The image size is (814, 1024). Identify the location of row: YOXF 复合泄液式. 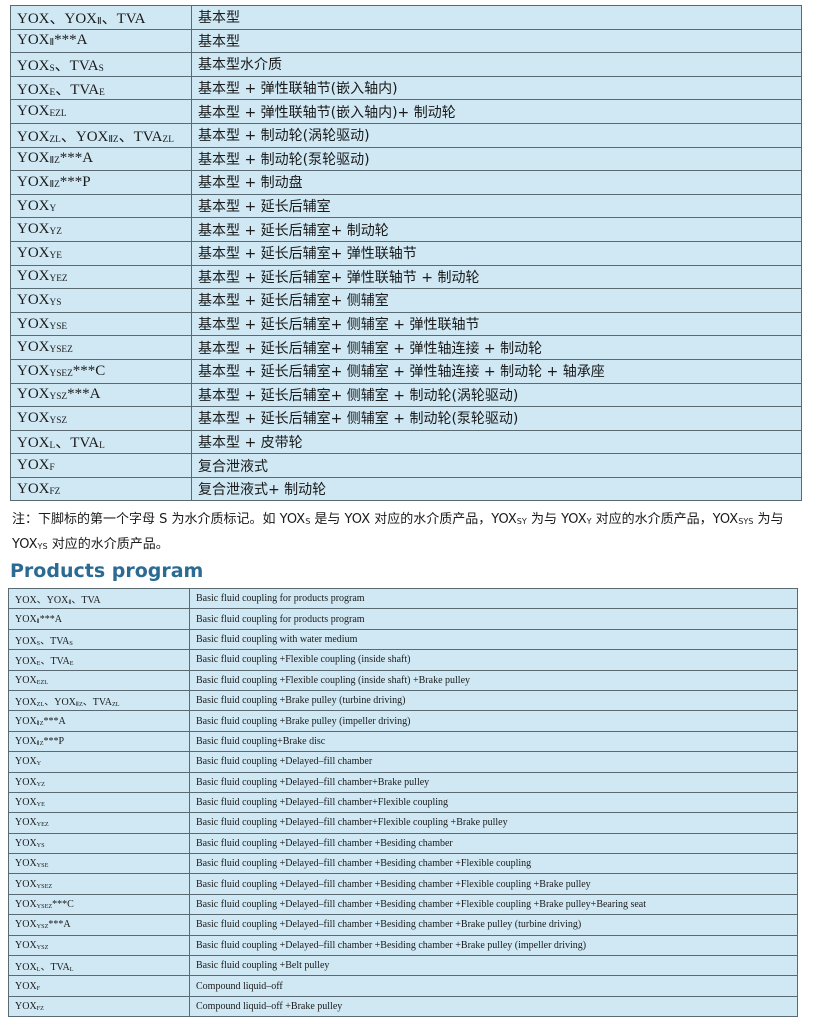
(406, 465).